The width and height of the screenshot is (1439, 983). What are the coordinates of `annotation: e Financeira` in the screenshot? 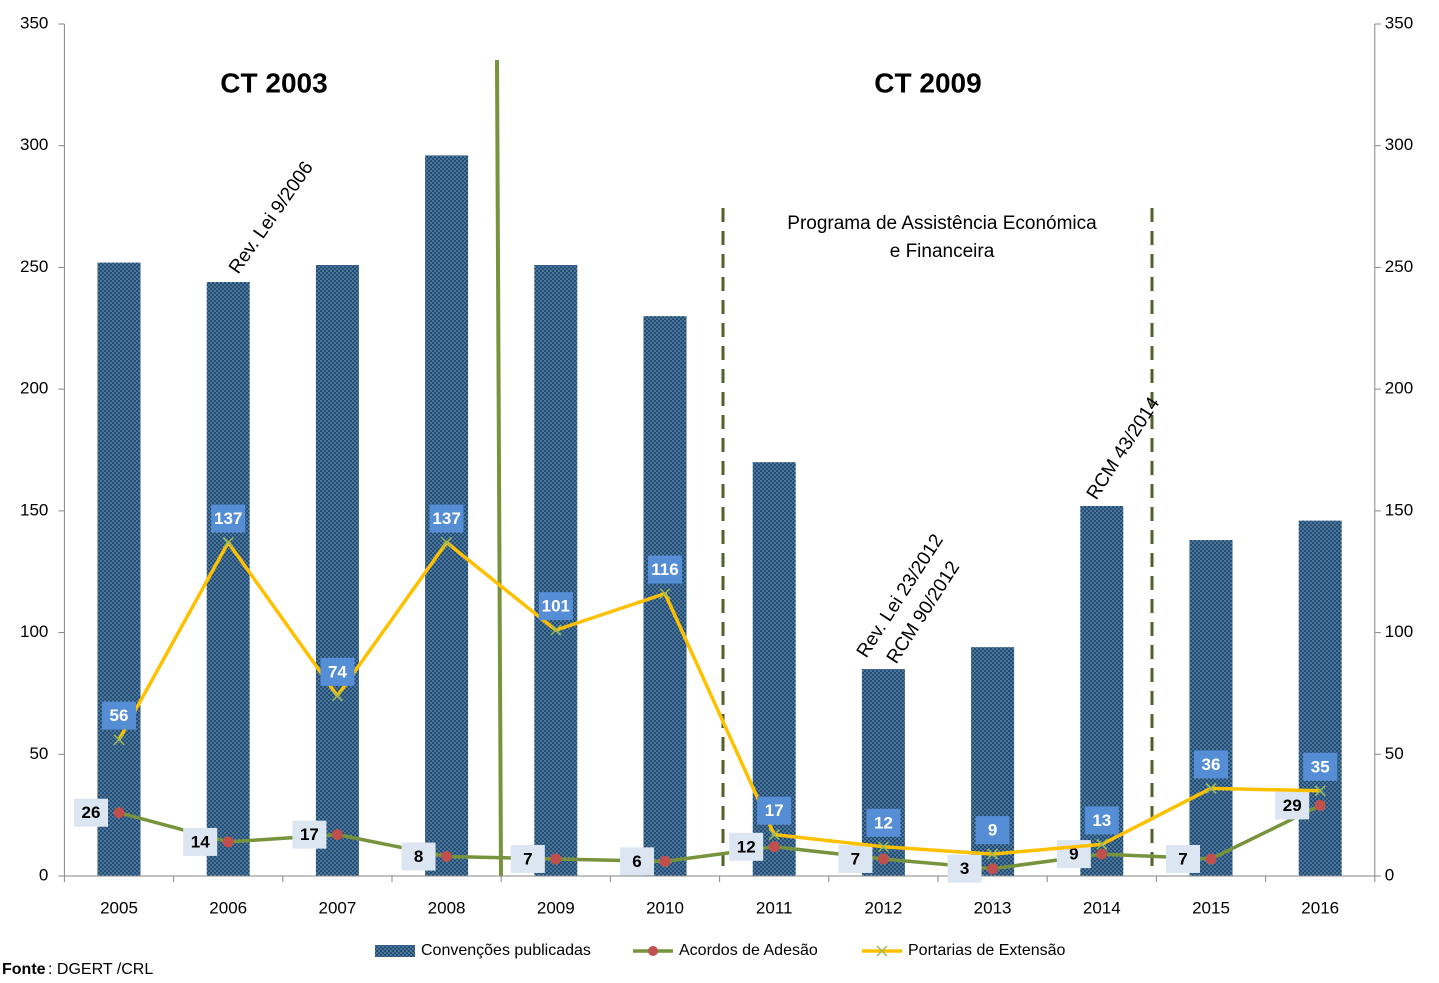 It's located at (942, 251).